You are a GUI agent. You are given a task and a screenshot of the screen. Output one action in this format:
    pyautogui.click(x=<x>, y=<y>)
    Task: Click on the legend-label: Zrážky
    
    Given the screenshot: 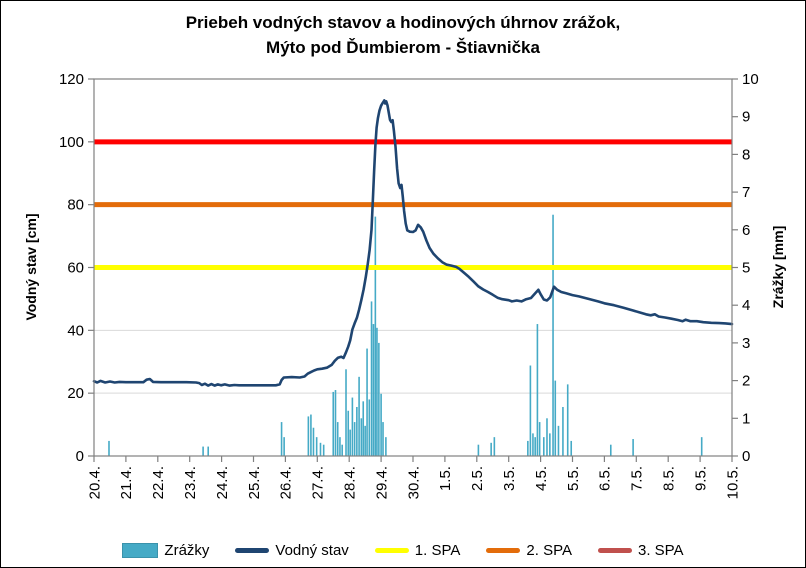 What is the action you would take?
    pyautogui.click(x=187, y=550)
    